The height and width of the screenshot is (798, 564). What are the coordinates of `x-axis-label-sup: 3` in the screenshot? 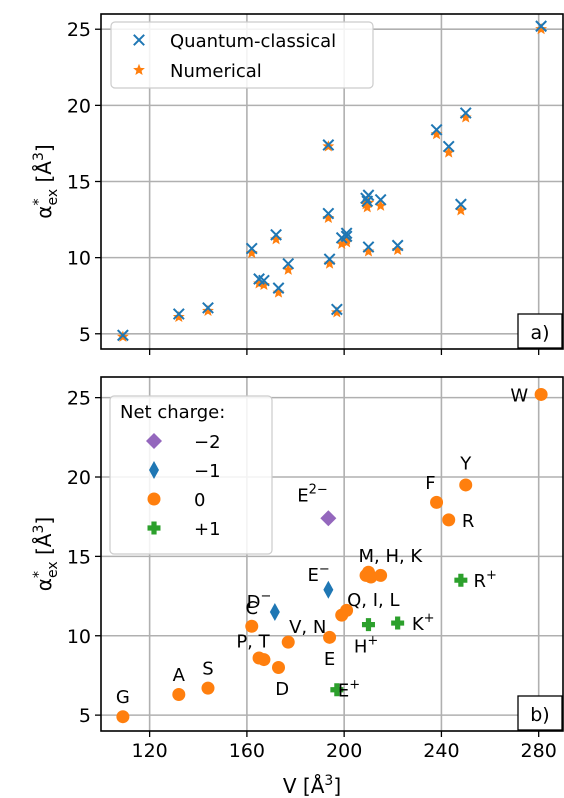 It's located at (328, 781).